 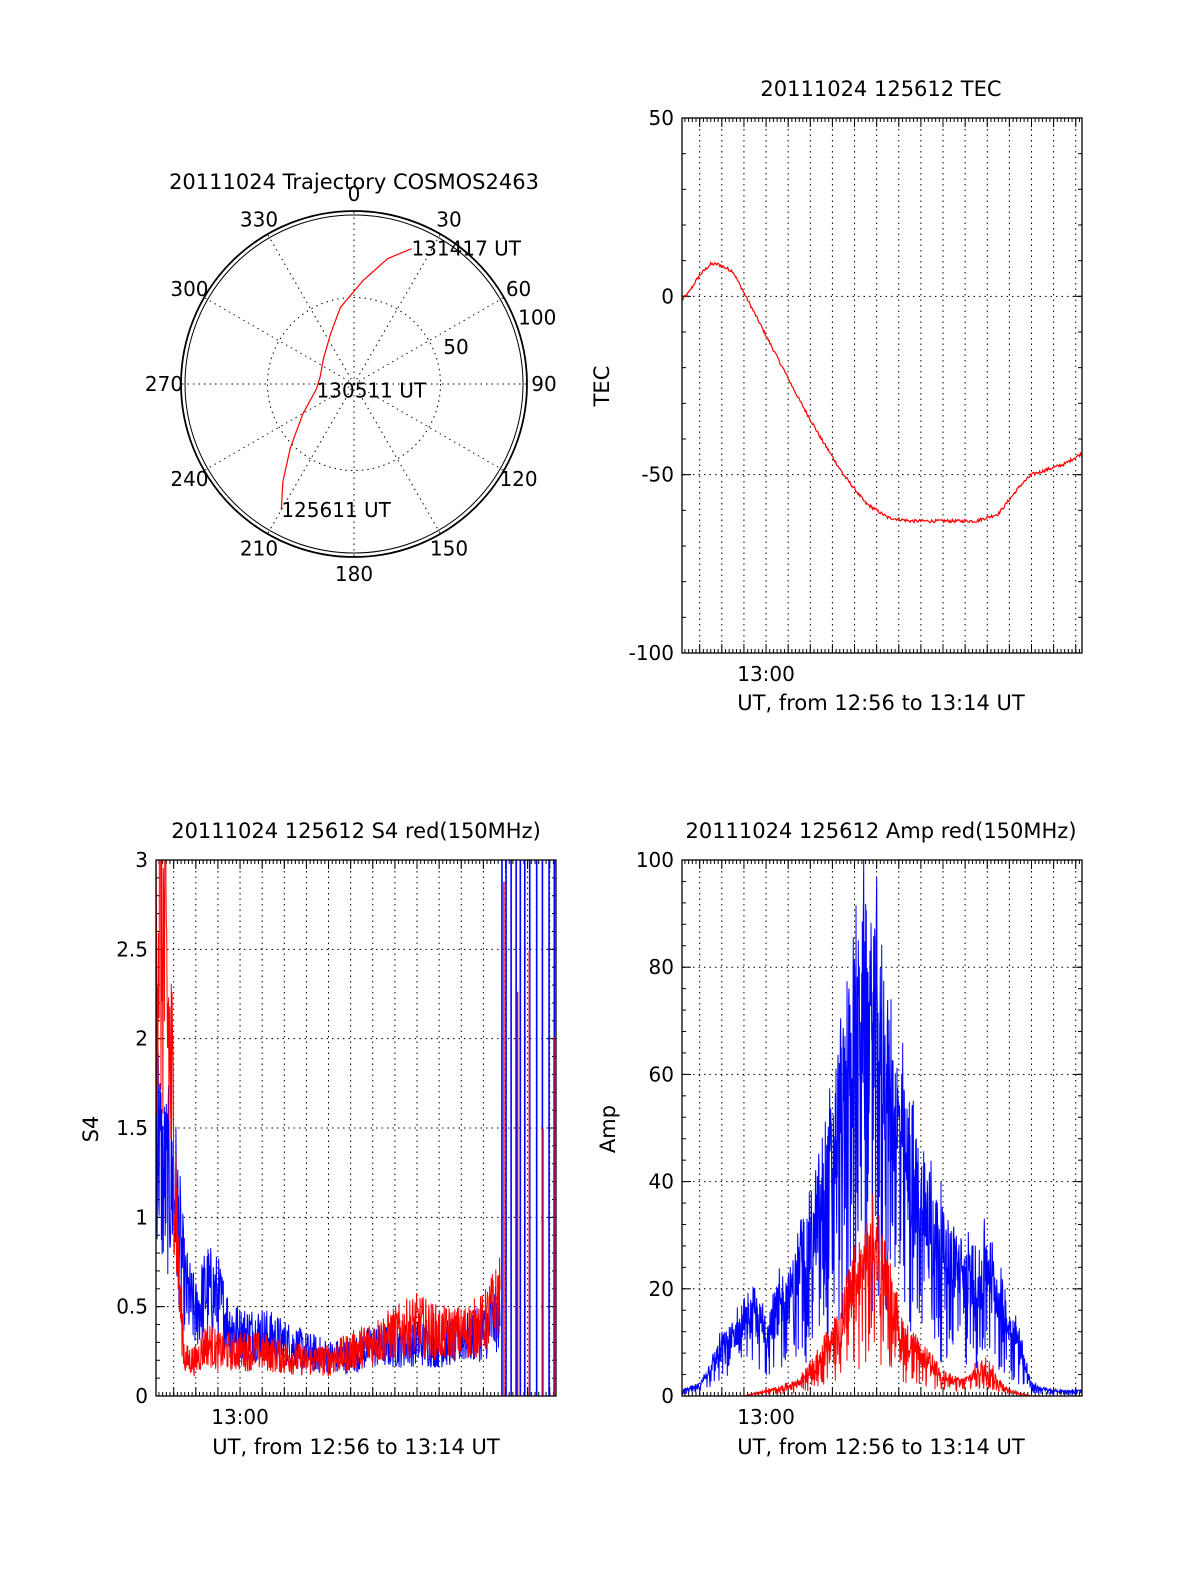 I want to click on y-tick-label: 0.5, so click(x=132, y=1307).